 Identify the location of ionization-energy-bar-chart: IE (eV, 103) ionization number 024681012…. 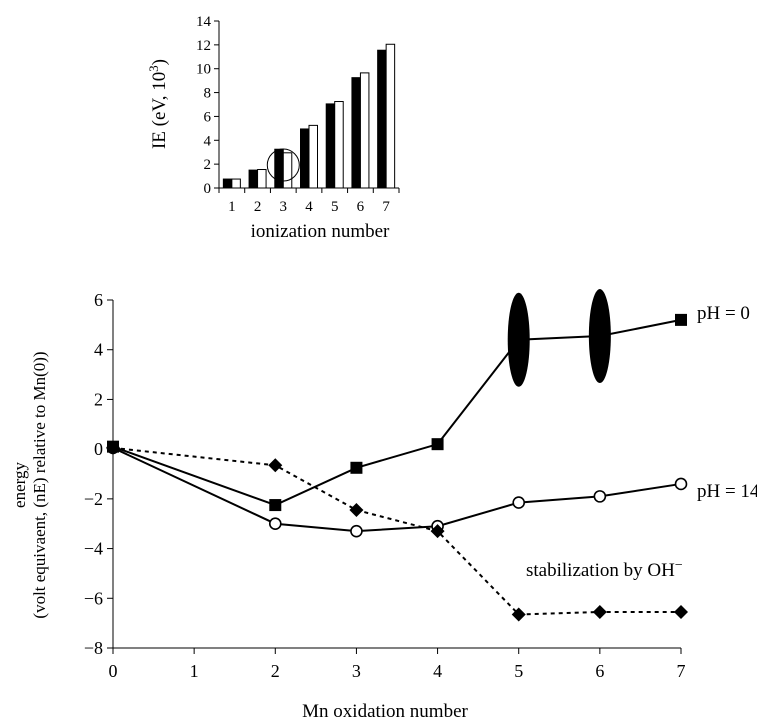
(273, 128).